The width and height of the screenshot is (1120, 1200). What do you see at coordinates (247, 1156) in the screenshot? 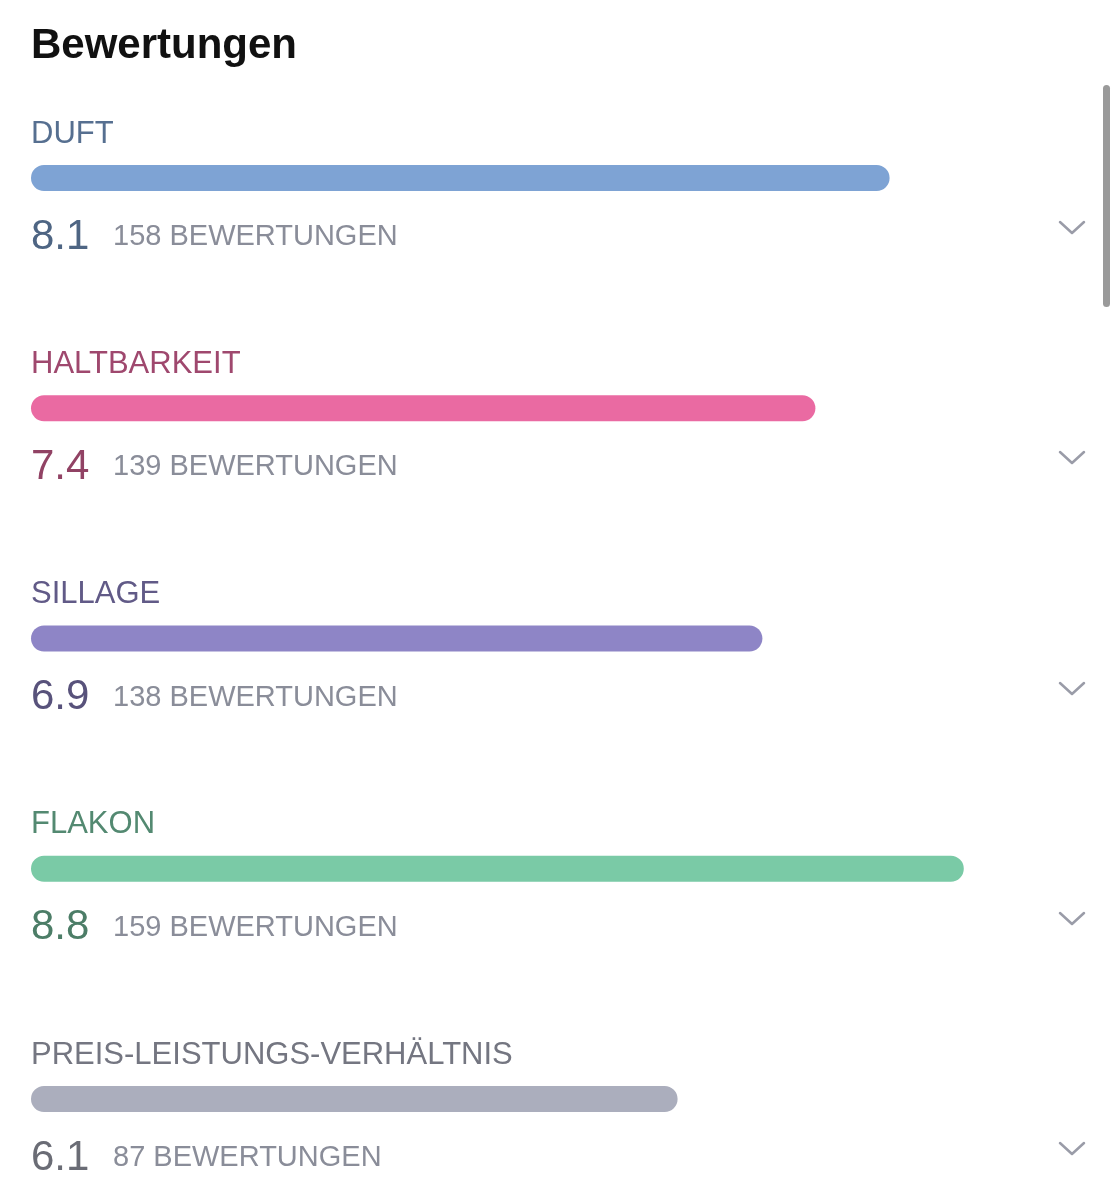
I see `annotation: 87 BEWERTUNGEN` at bounding box center [247, 1156].